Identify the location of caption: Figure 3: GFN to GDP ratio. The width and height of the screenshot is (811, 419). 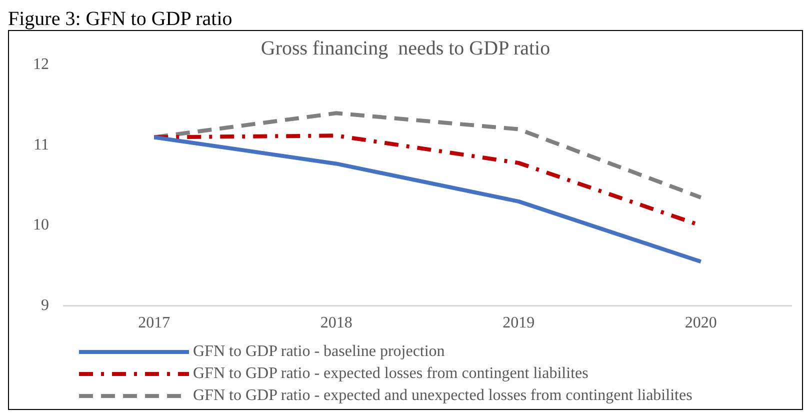
(121, 19).